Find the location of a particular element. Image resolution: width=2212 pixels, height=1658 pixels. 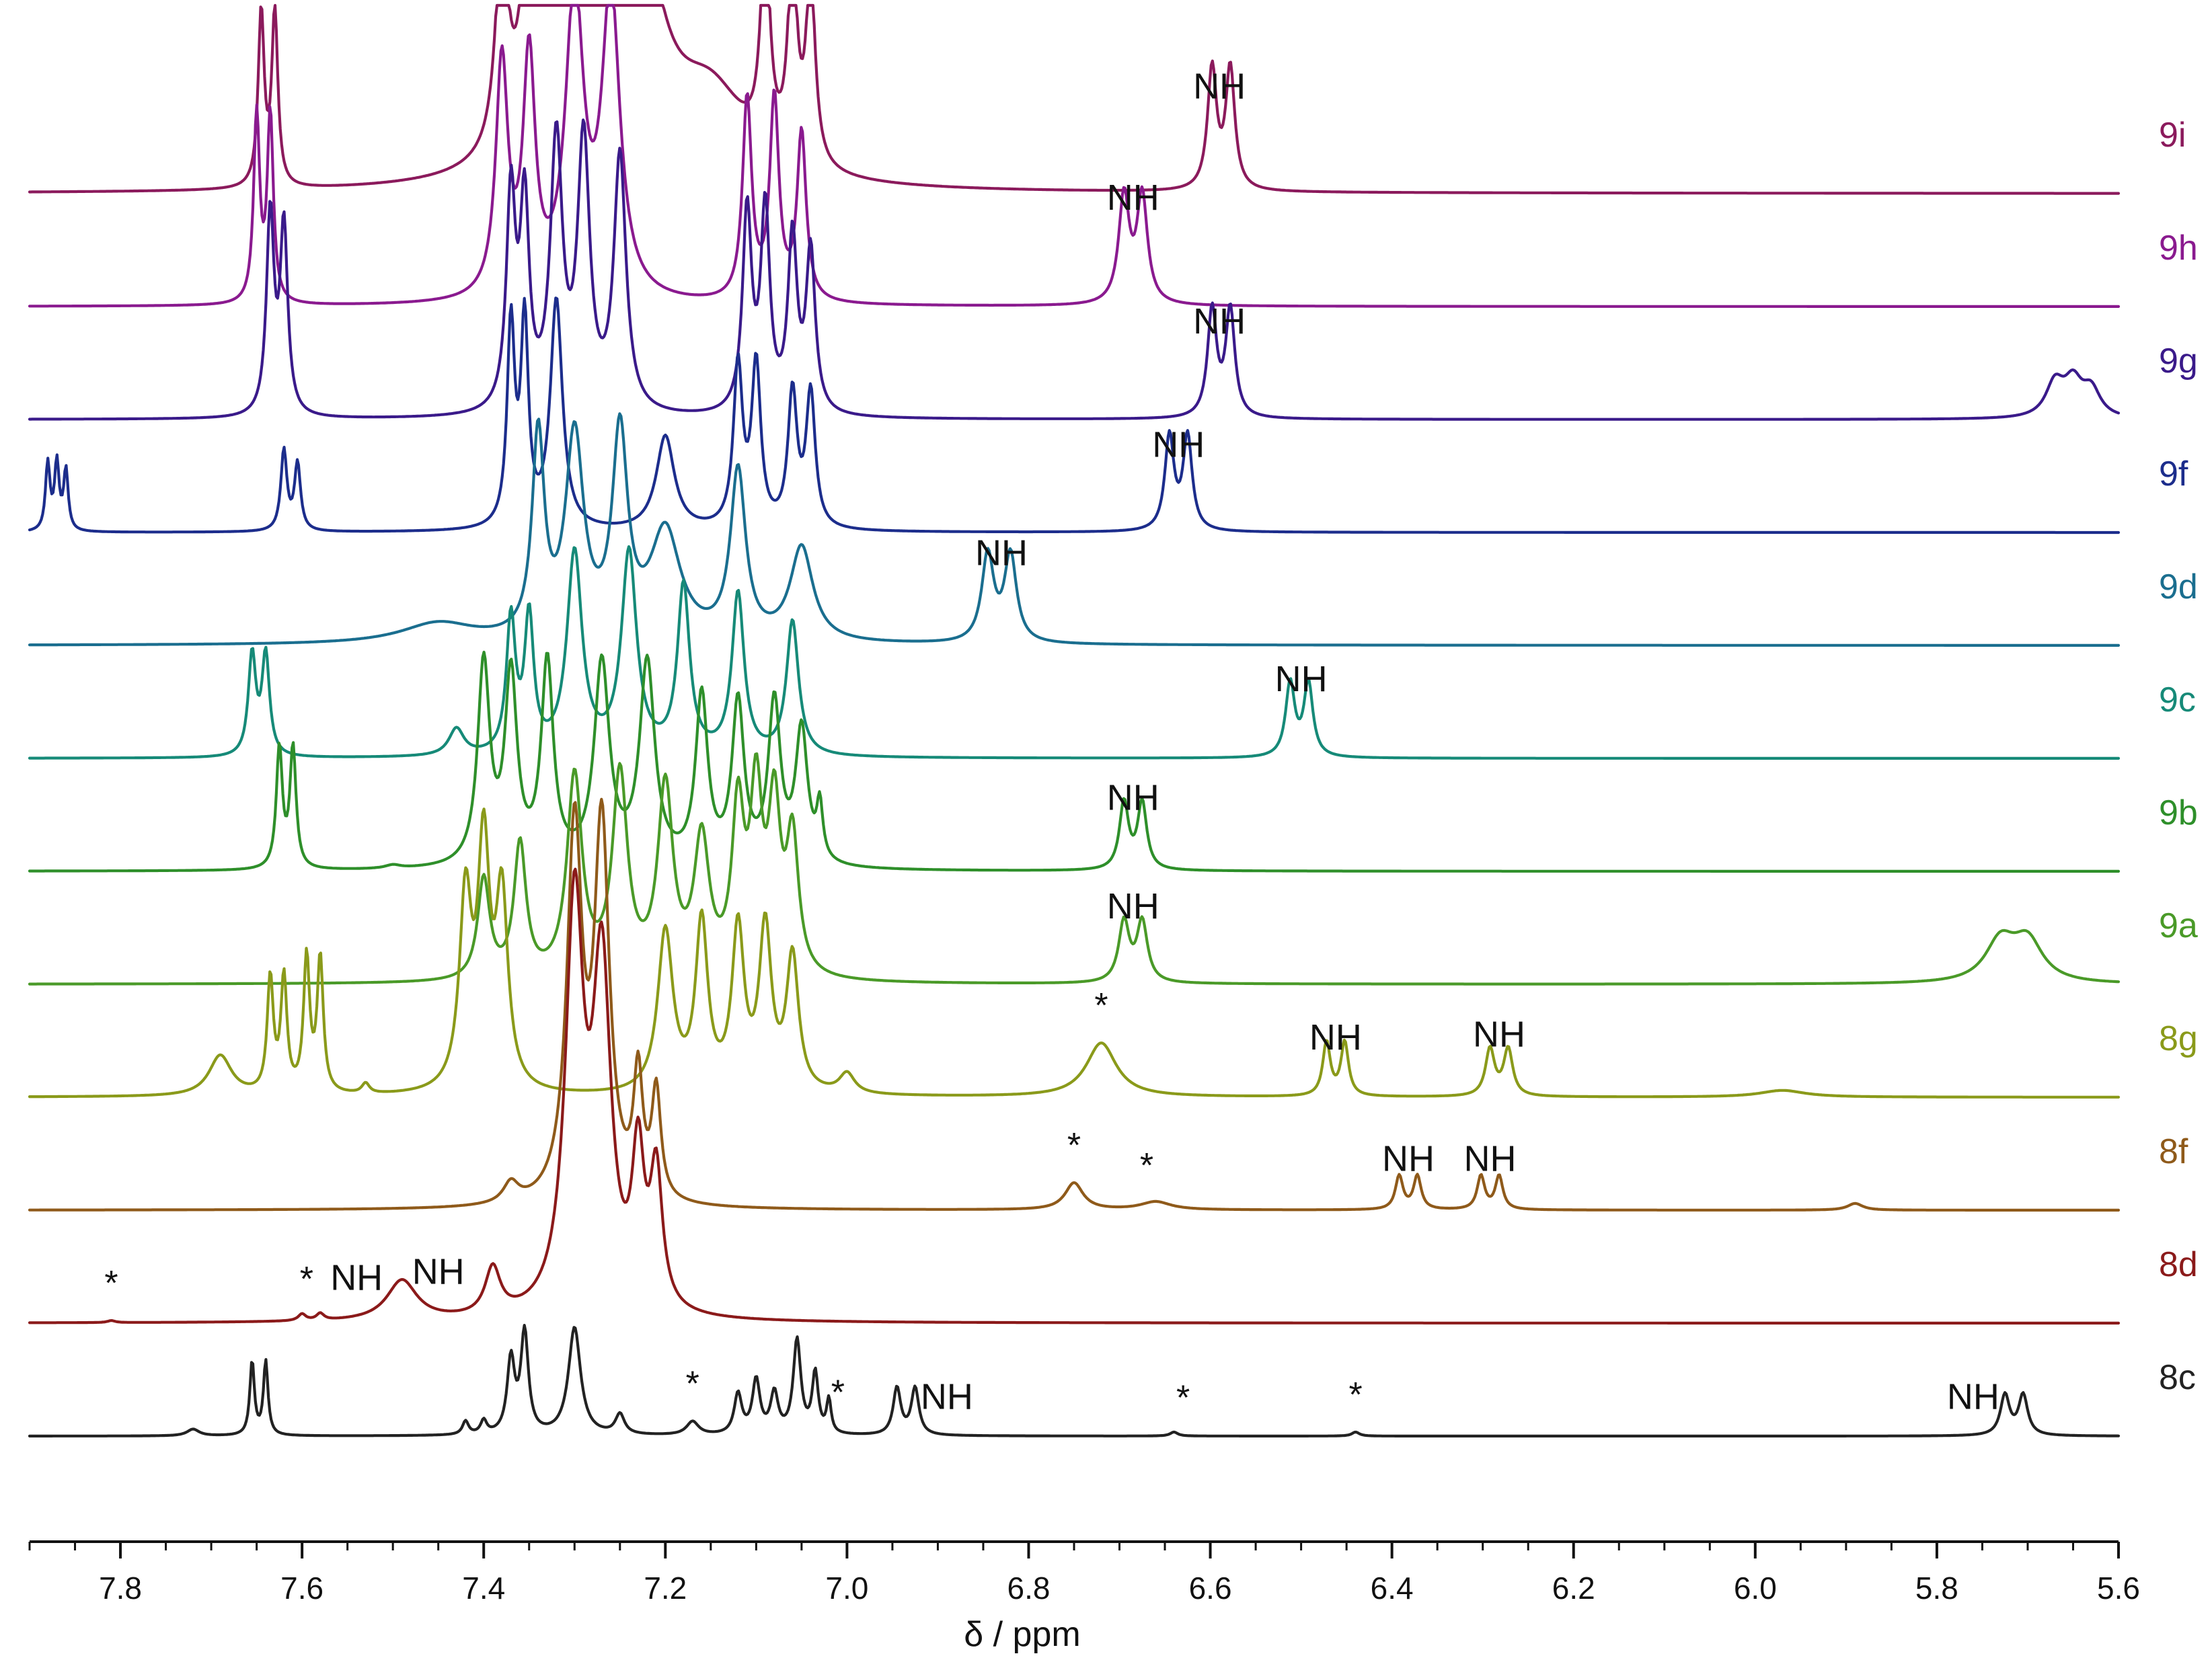

x-tick-label: 6.2 is located at coordinates (1573, 1588).